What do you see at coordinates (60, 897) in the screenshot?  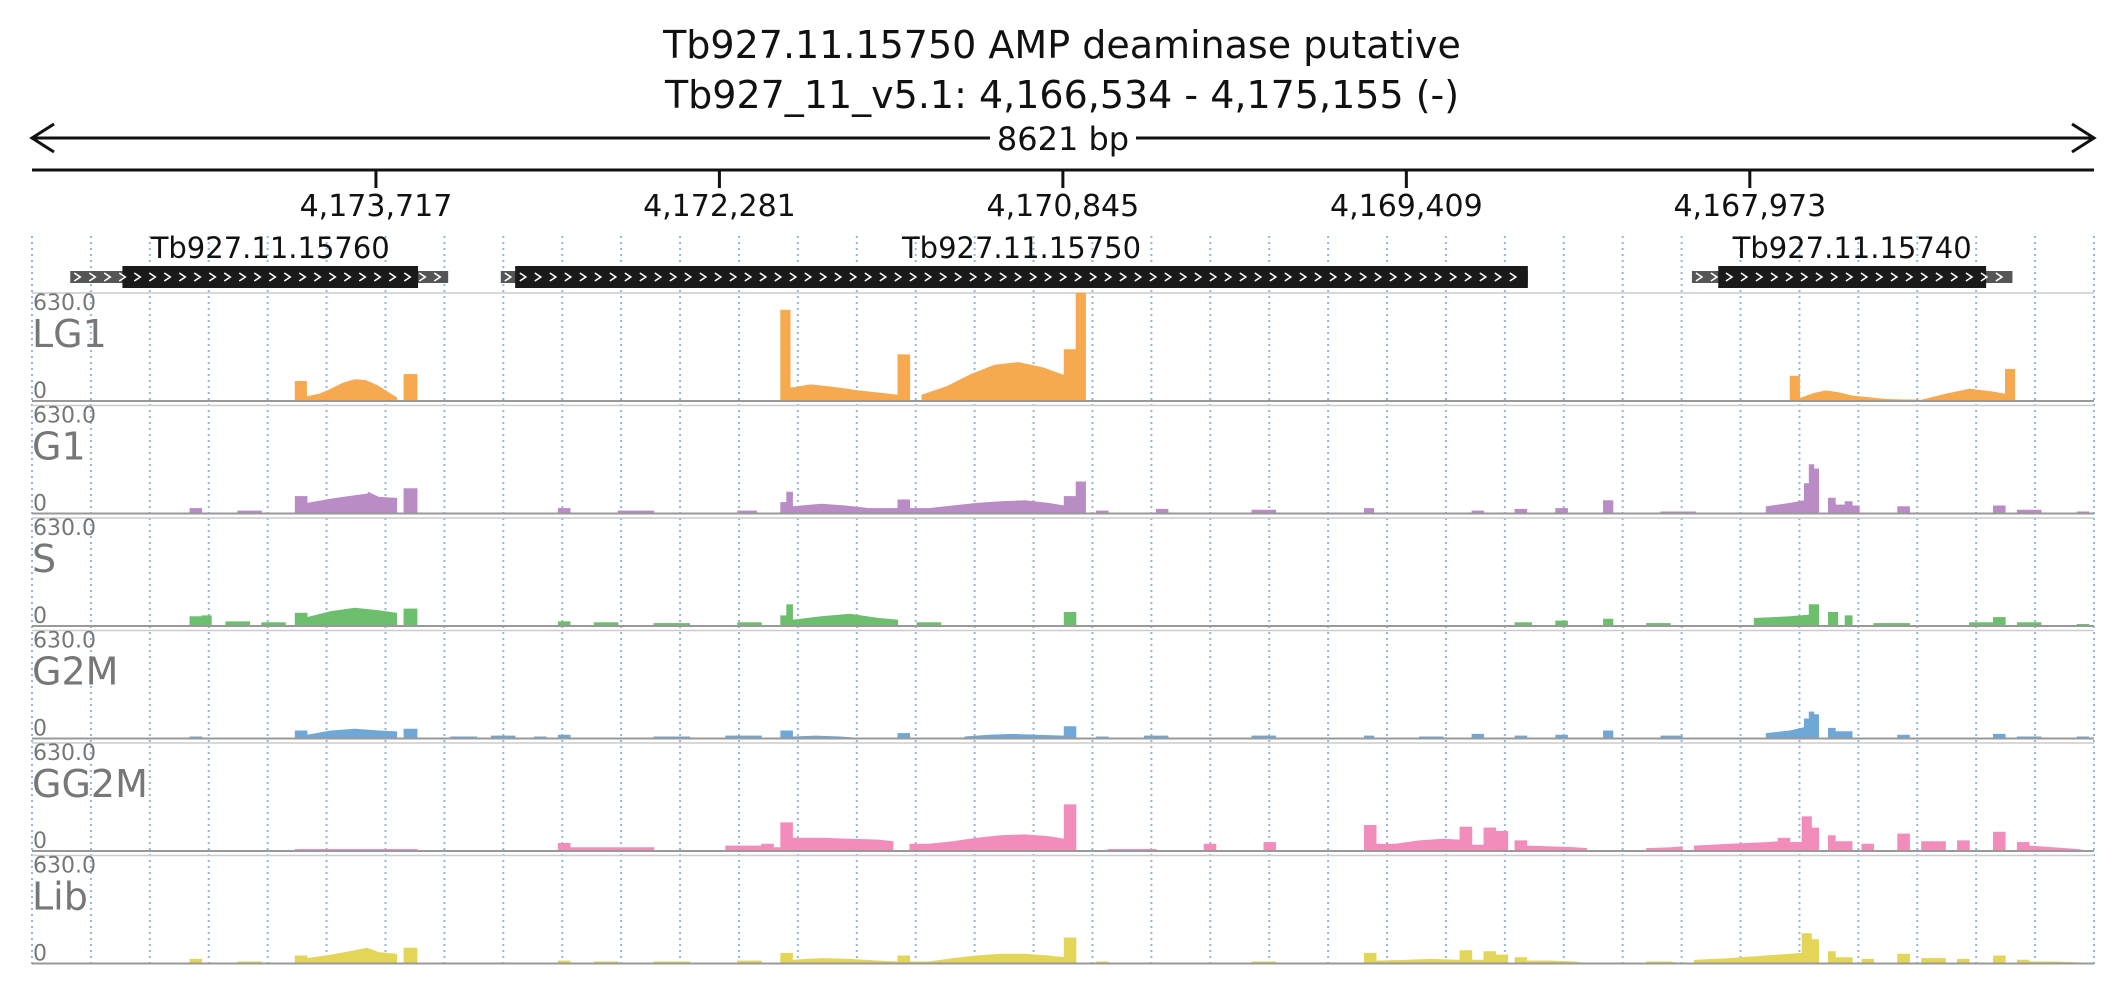 I see `track-name-label: Lib` at bounding box center [60, 897].